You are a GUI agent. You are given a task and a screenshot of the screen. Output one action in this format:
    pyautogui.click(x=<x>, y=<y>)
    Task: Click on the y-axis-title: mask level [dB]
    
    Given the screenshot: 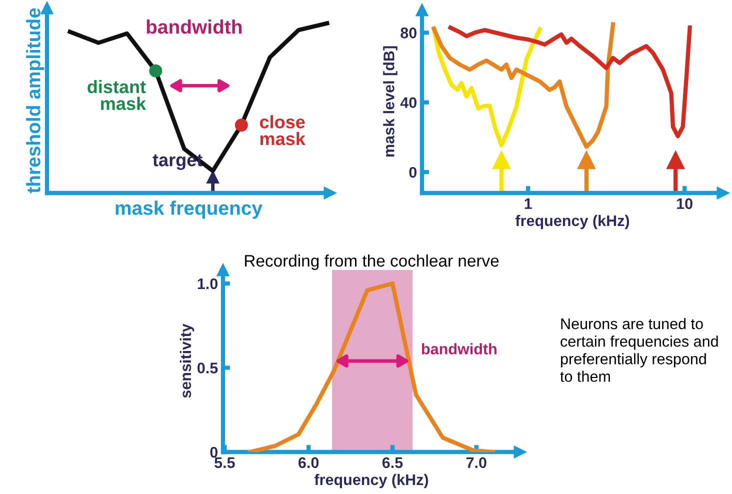 What is the action you would take?
    pyautogui.click(x=390, y=101)
    